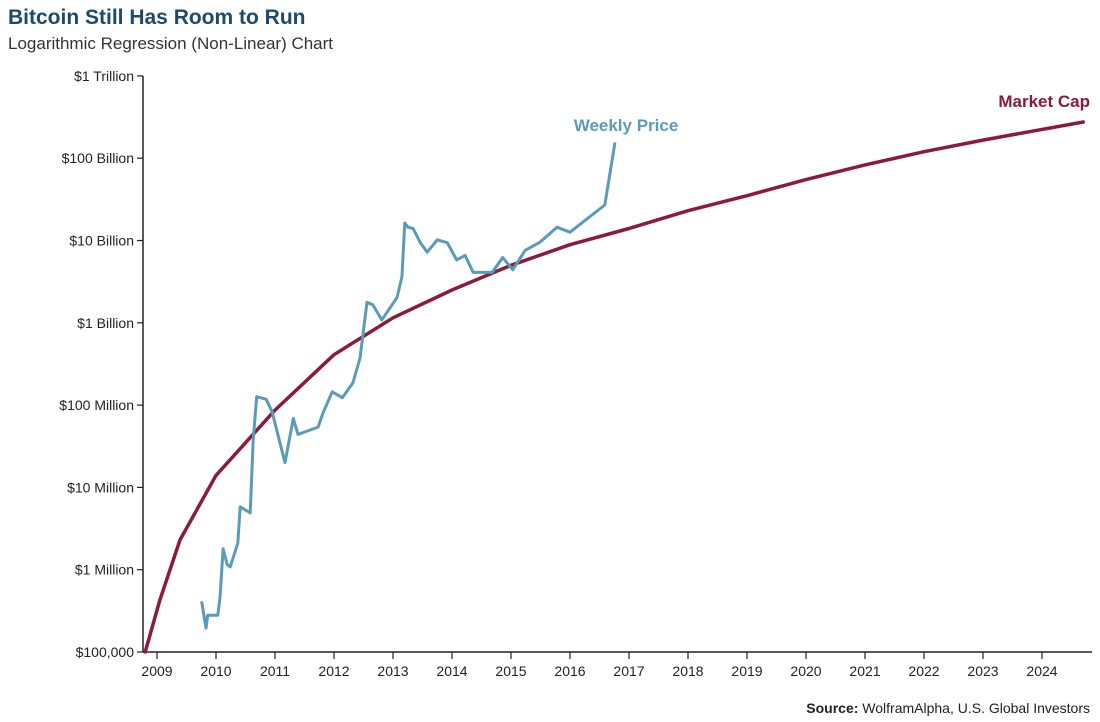 The width and height of the screenshot is (1100, 722). I want to click on y-tick-label: $100,000, so click(105, 652).